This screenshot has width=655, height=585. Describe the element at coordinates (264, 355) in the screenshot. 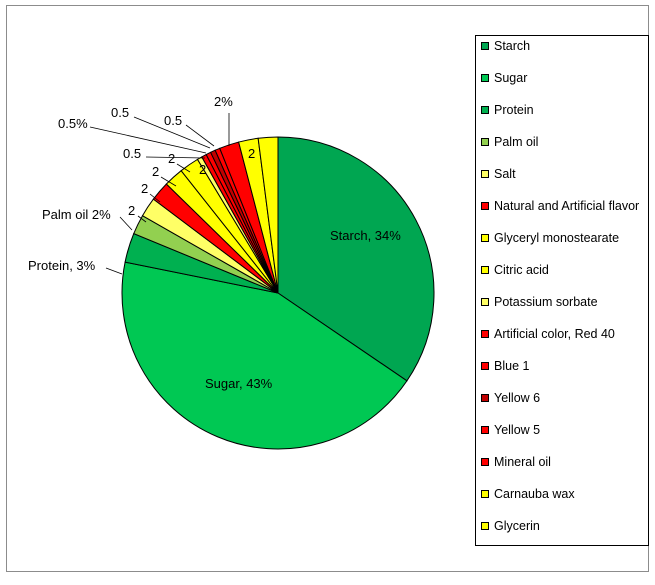

I see `pie-slice-sugar` at that location.